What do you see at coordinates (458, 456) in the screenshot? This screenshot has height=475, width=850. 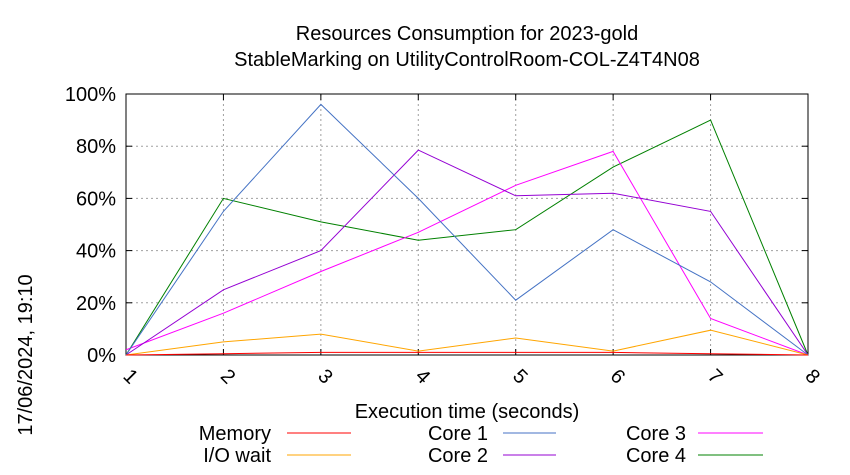 I see `legend-label-core-2: Core 2` at bounding box center [458, 456].